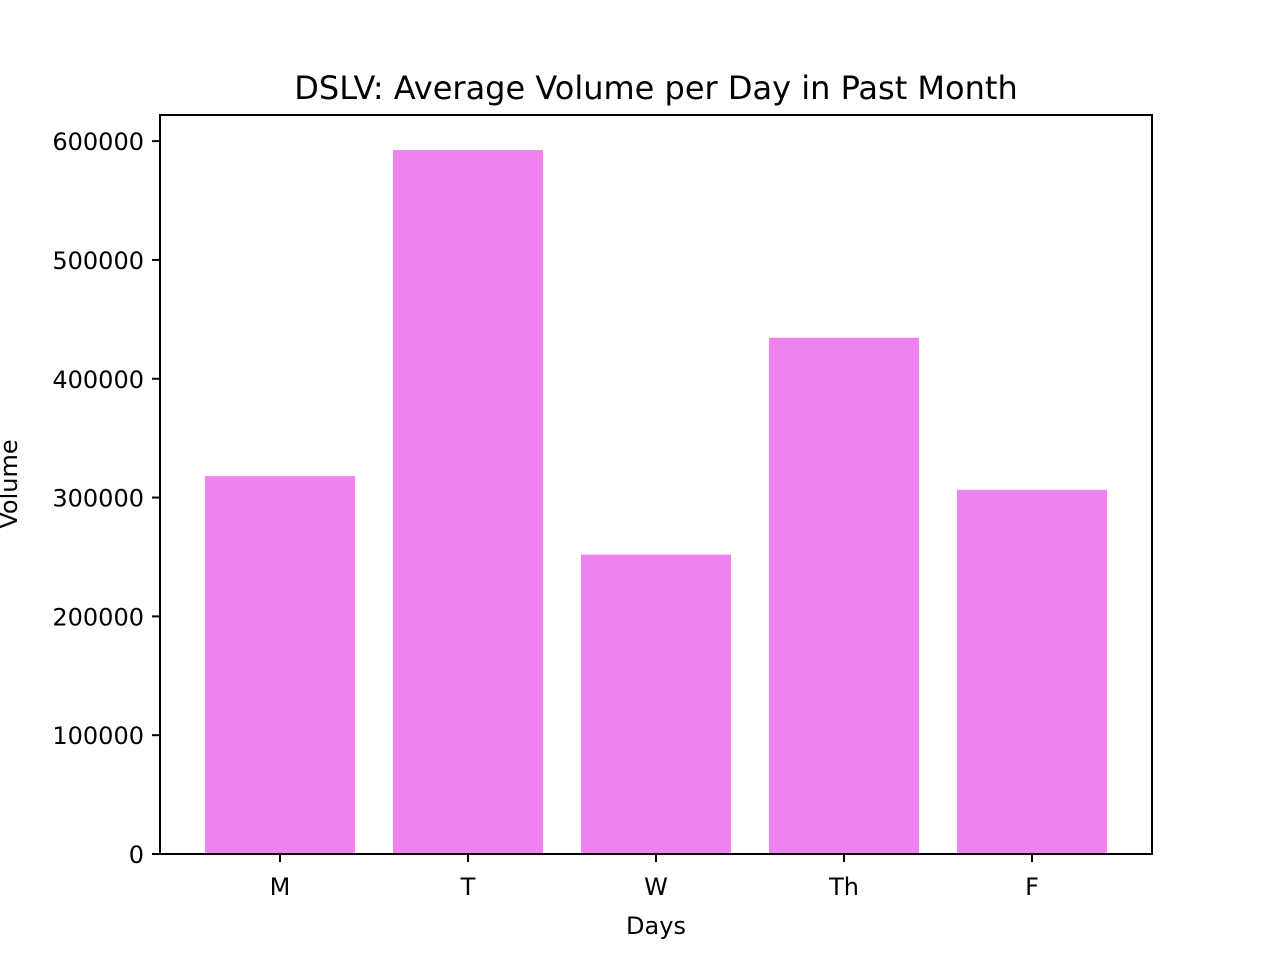 This screenshot has width=1280, height=960. Describe the element at coordinates (1032, 671) in the screenshot. I see `bar-f` at that location.